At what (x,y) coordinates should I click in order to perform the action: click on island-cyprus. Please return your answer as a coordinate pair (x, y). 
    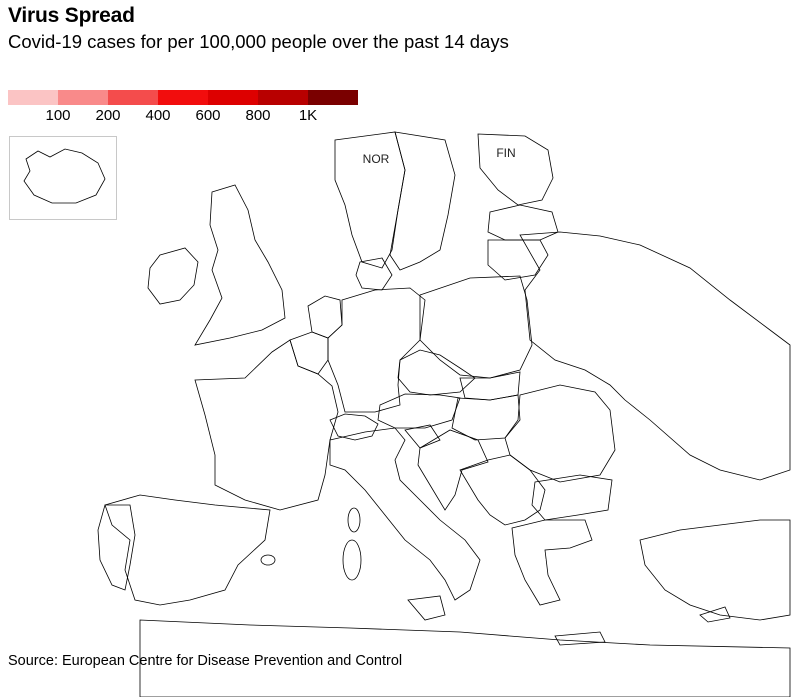
    Looking at the image, I should click on (715, 614).